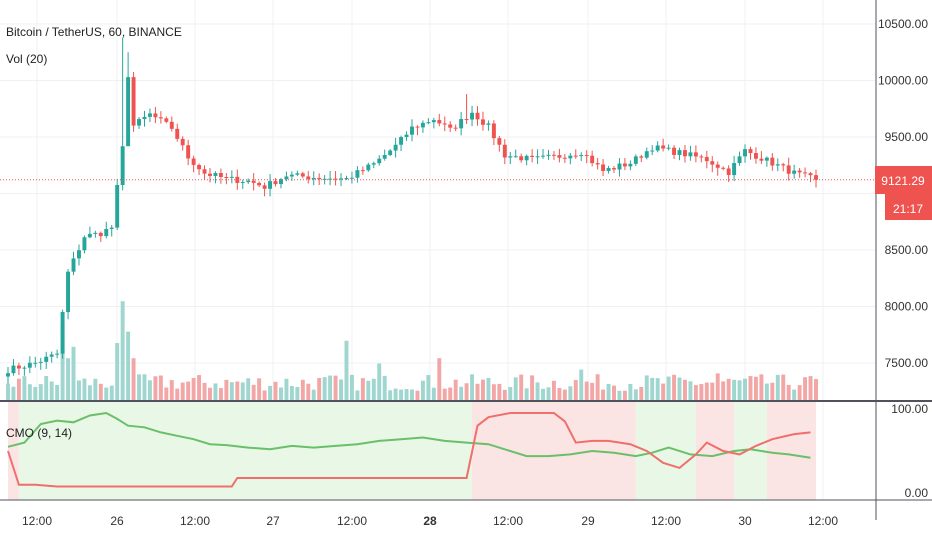 The width and height of the screenshot is (932, 550). Describe the element at coordinates (117, 521) in the screenshot. I see `time-tick-label-1: 26` at that location.